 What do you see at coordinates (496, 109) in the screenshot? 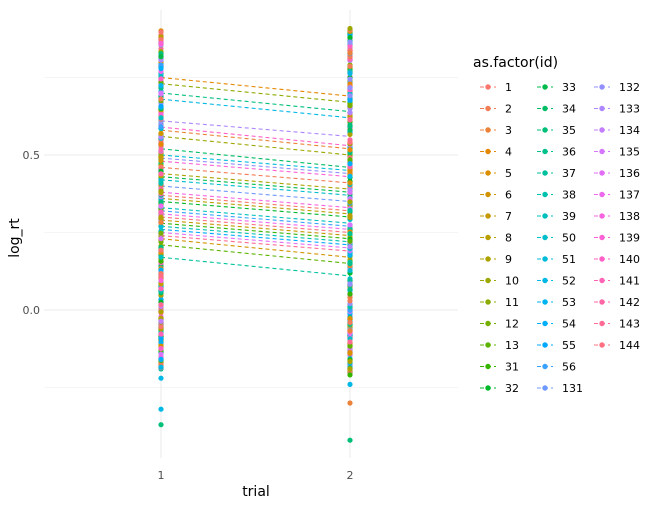
I see `legend-entry: 2` at bounding box center [496, 109].